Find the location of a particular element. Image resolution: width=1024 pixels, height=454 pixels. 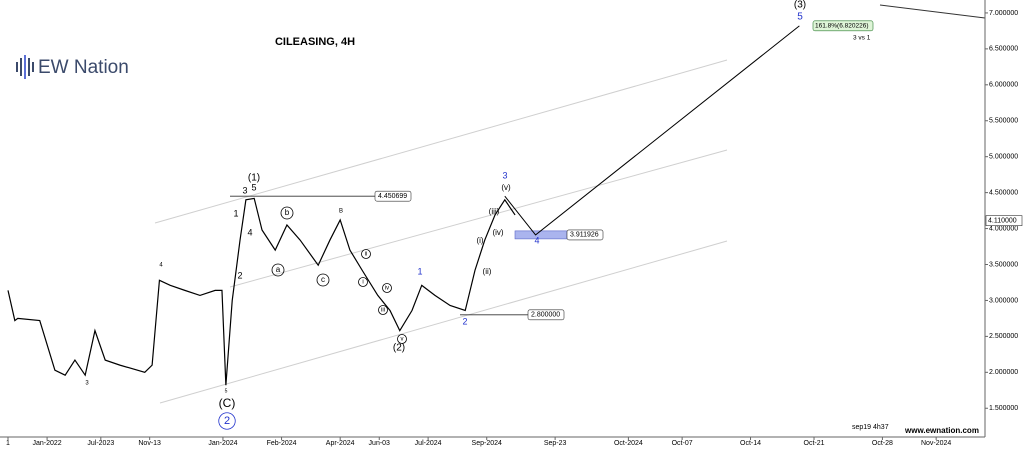

y-tick-label: 4.500000 is located at coordinates (1003, 192).